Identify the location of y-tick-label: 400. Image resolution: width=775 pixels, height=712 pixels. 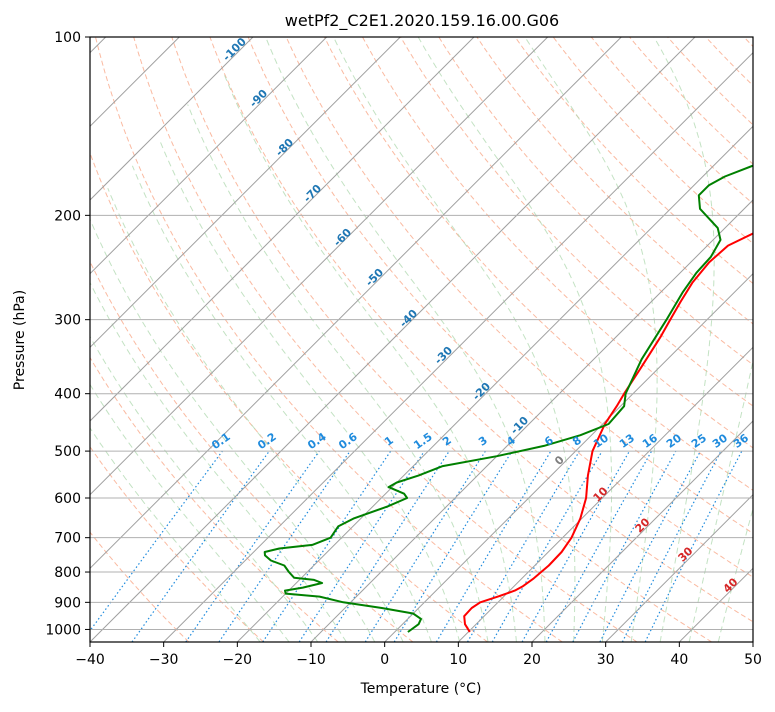
(67, 395).